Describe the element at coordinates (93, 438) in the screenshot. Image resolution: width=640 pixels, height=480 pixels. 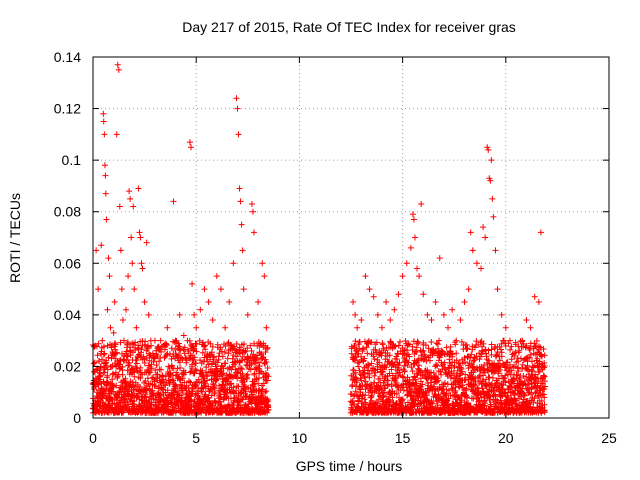
I see `x-tick-label: 0` at that location.